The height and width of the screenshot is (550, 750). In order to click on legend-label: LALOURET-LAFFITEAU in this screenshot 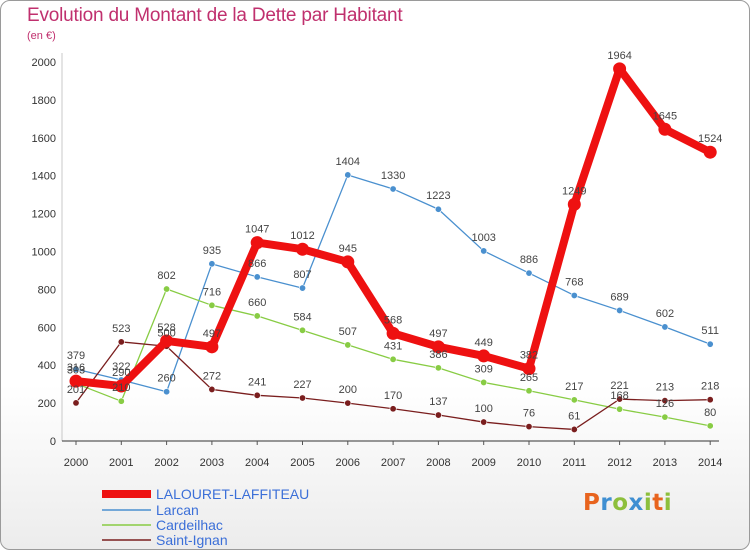, I will do `click(232, 494)`.